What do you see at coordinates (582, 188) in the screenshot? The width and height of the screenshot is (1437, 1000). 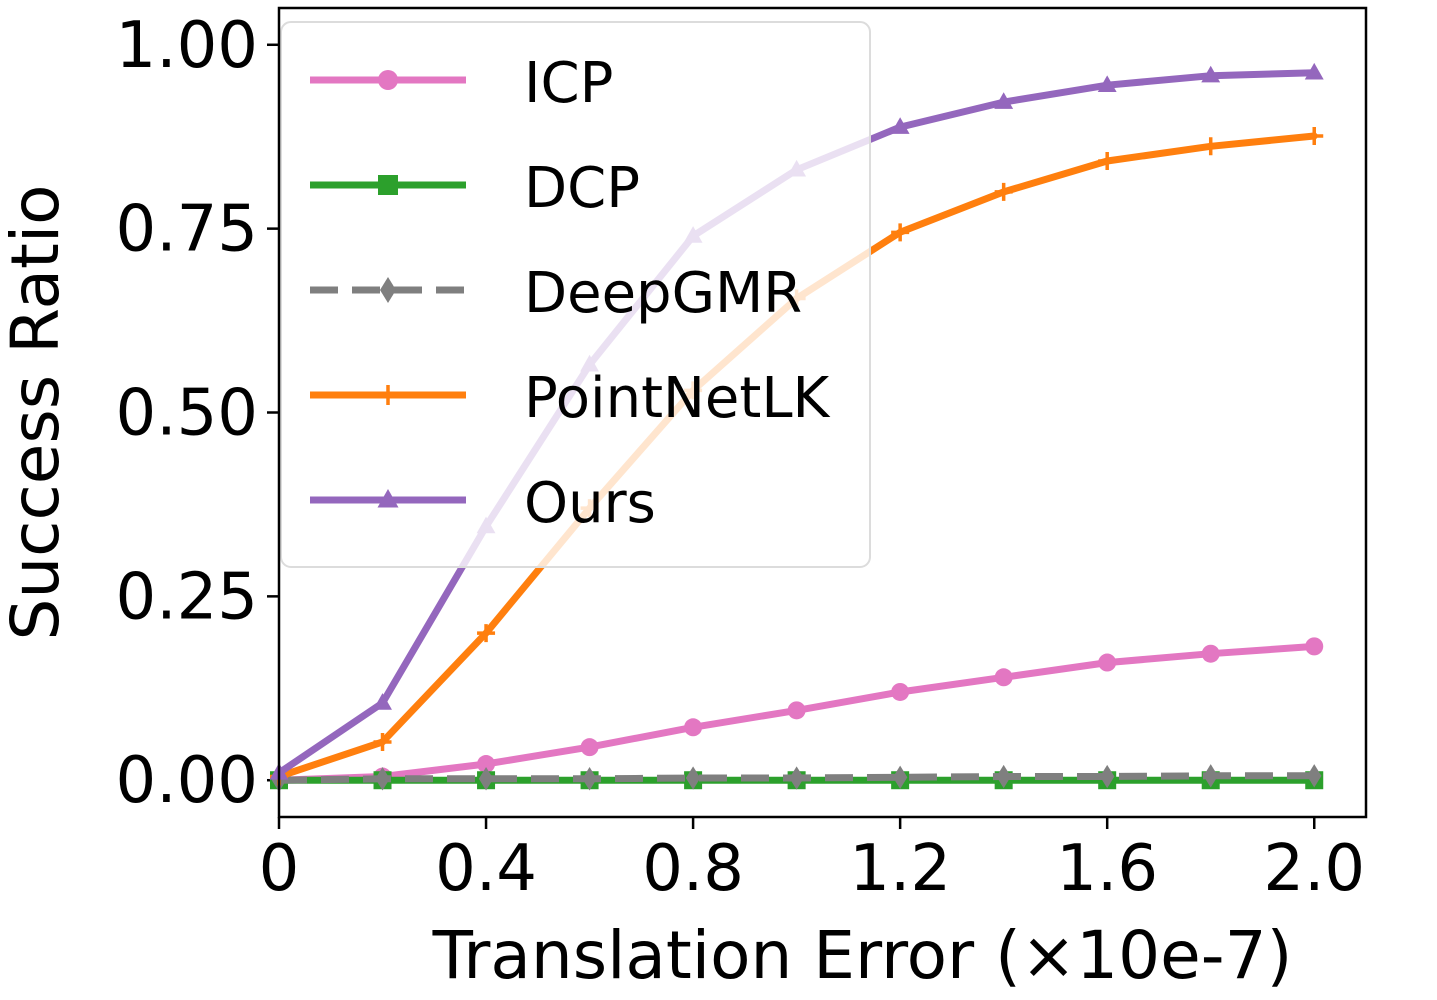 I see `legend-label: DCP` at bounding box center [582, 188].